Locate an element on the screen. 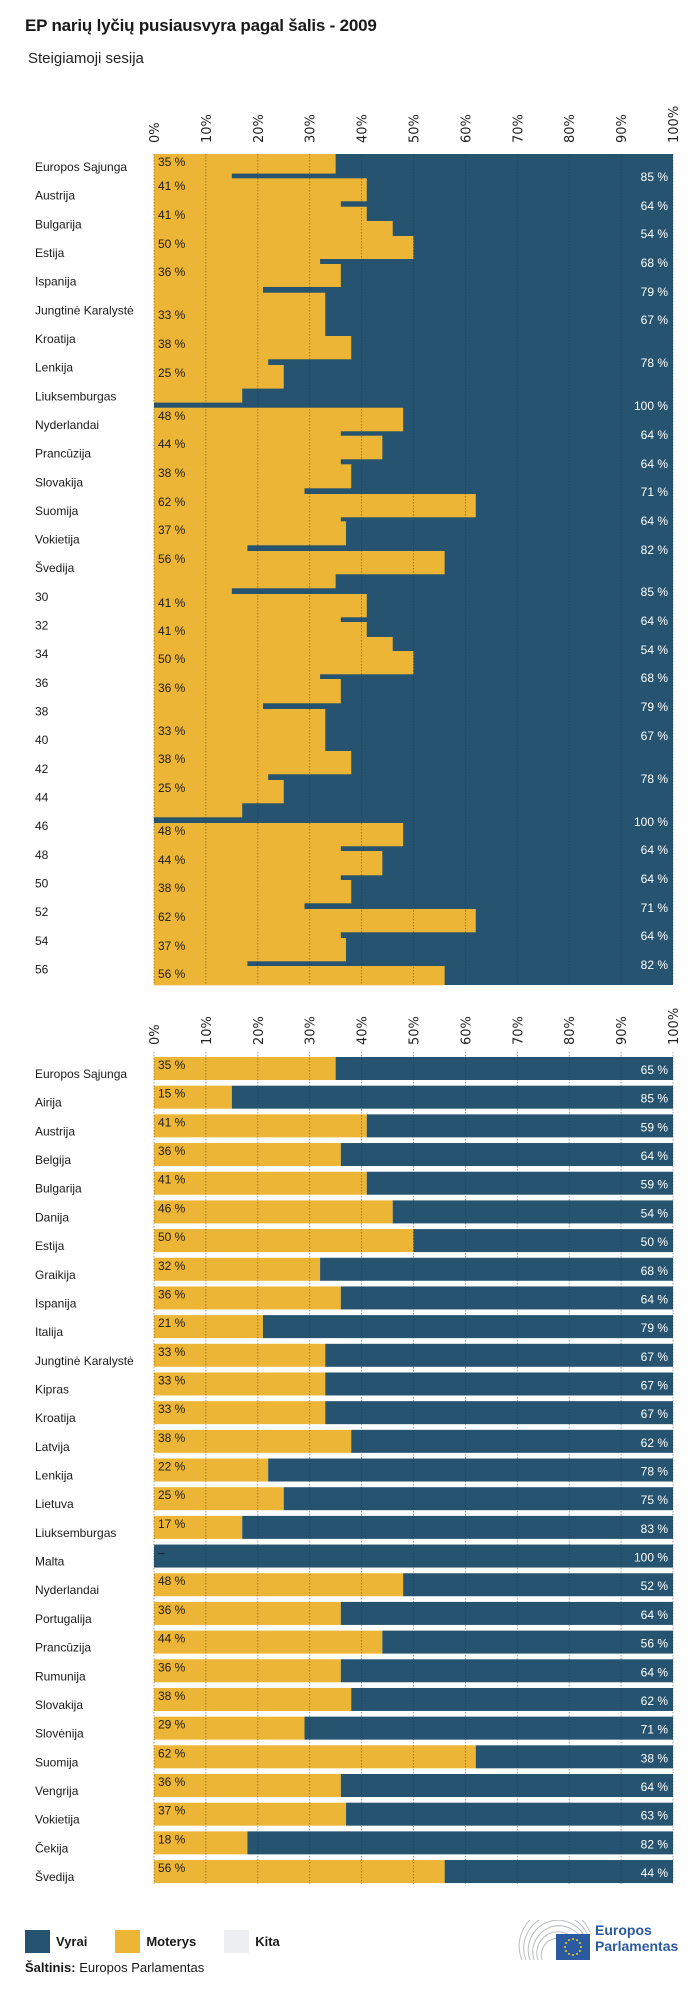 The width and height of the screenshot is (700, 1993). men-value-label: 65 % is located at coordinates (655, 1070).